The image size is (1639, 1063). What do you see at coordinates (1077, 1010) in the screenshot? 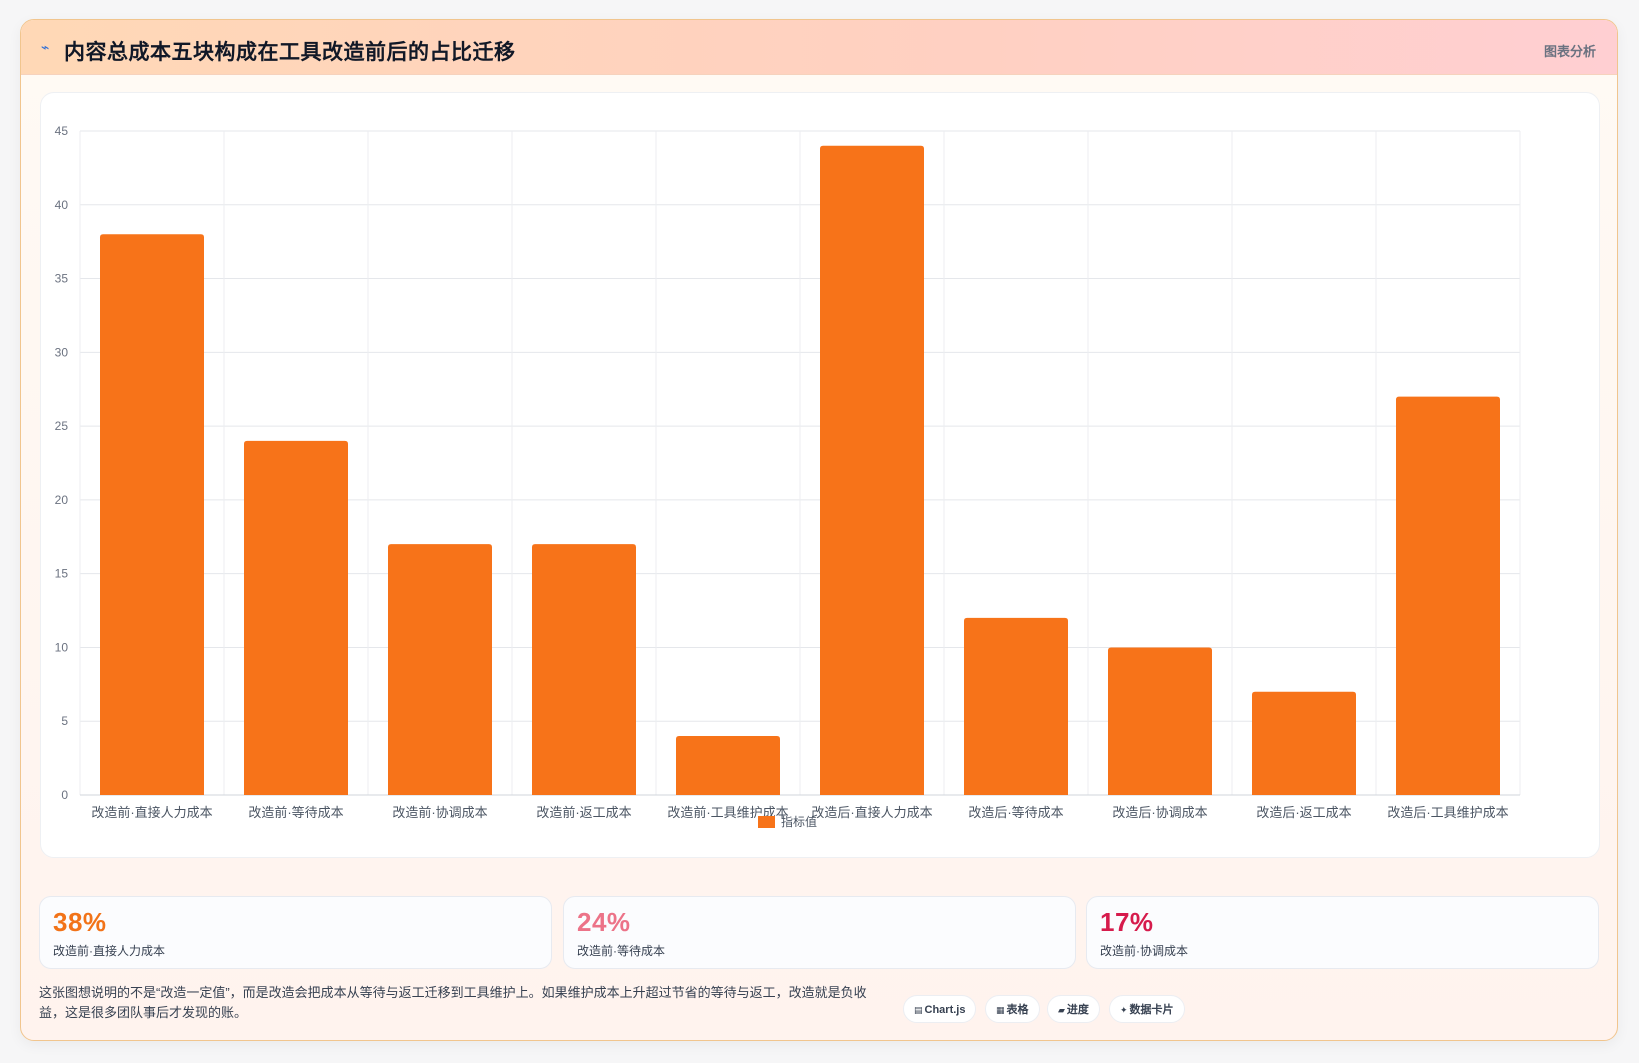
I see `tag-label: 进度` at bounding box center [1077, 1010].